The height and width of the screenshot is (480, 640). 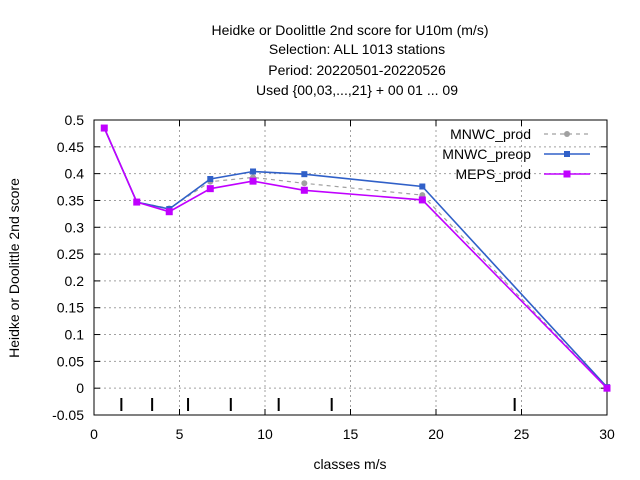 I want to click on legend-label: MNWC_preop, so click(x=486, y=154).